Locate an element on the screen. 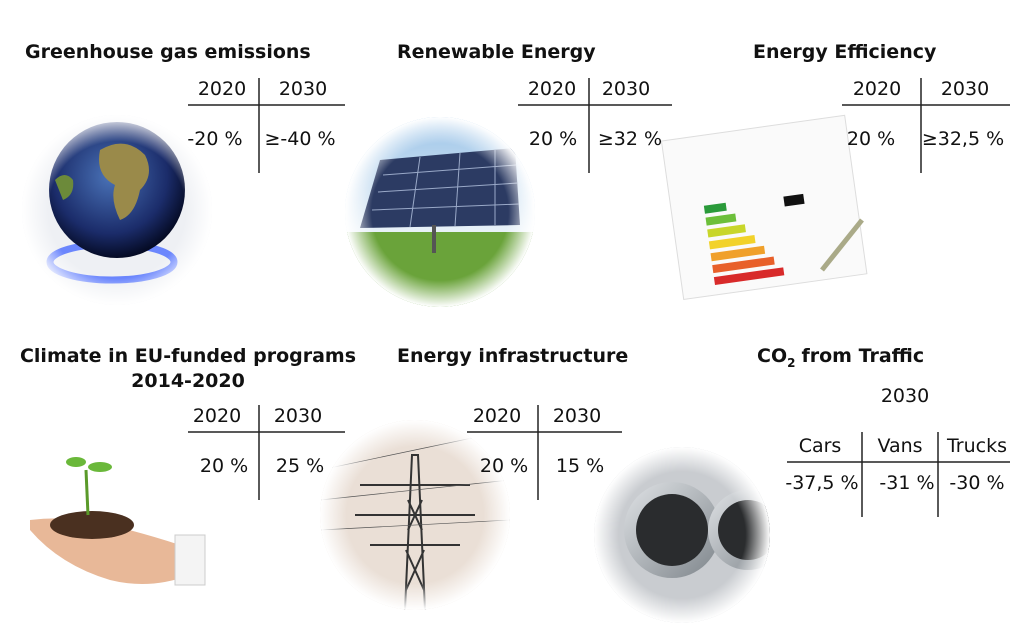 This screenshot has width=1024, height=642. plant-image is located at coordinates (118, 521).